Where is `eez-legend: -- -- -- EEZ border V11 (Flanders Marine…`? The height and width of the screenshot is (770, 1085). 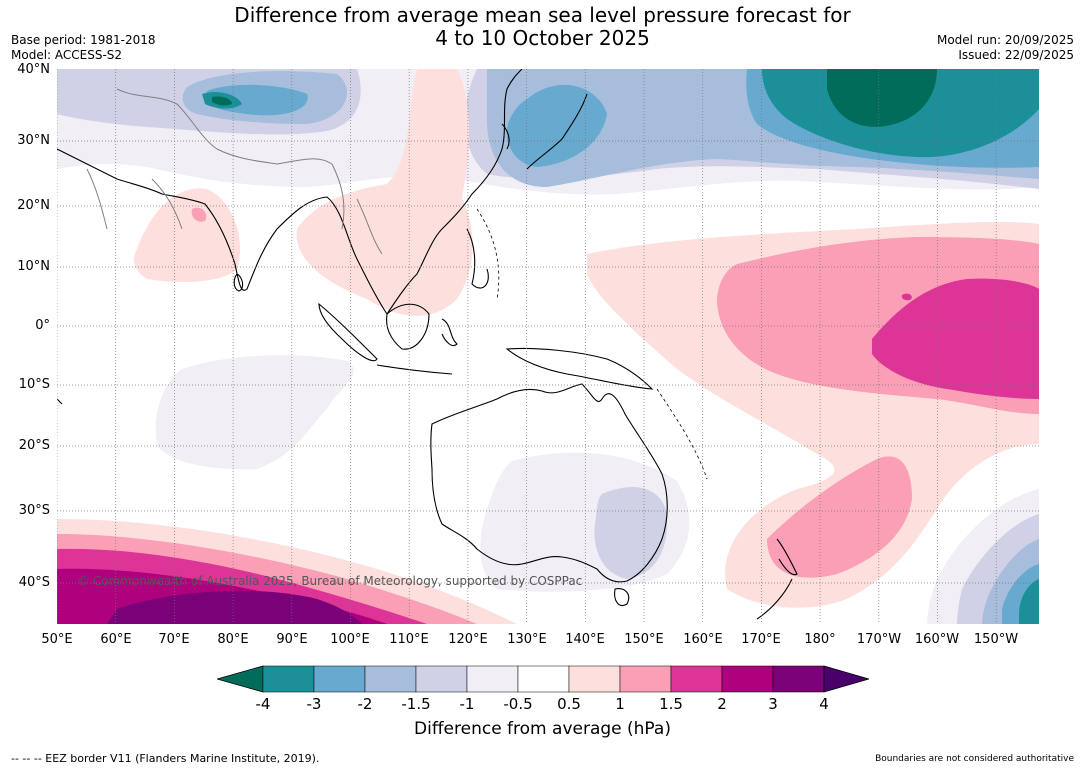 eez-legend: -- -- -- EEZ border V11 (Flanders Marine… is located at coordinates (165, 758).